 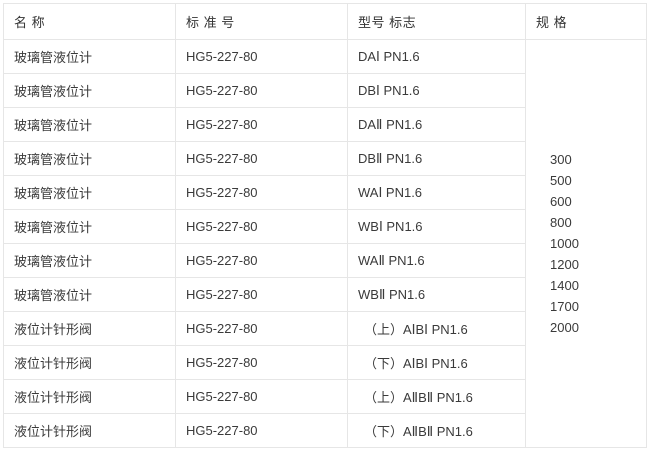 I want to click on table-row: 液位计针形阀 HG5-227-80 （上）AⅡBⅡ PN1.6, so click(x=325, y=396).